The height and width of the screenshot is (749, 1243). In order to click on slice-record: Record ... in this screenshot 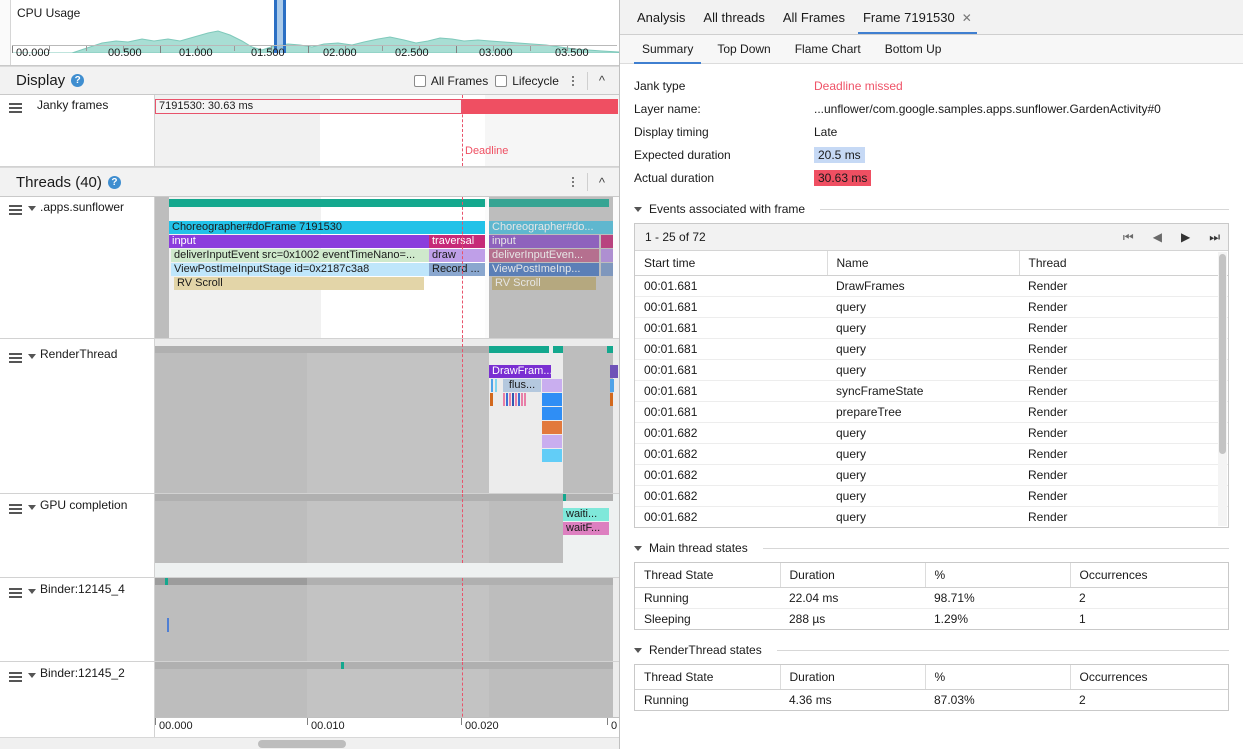, I will do `click(457, 269)`.